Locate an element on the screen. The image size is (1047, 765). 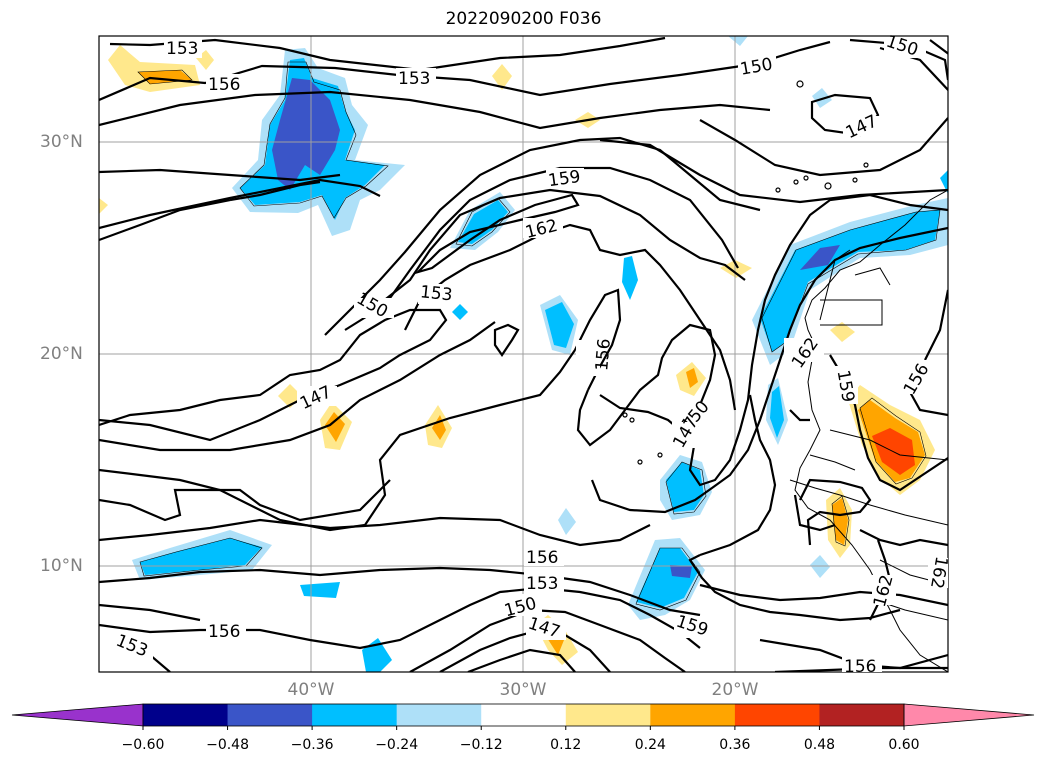
lon-label: 30°W is located at coordinates (523, 690).